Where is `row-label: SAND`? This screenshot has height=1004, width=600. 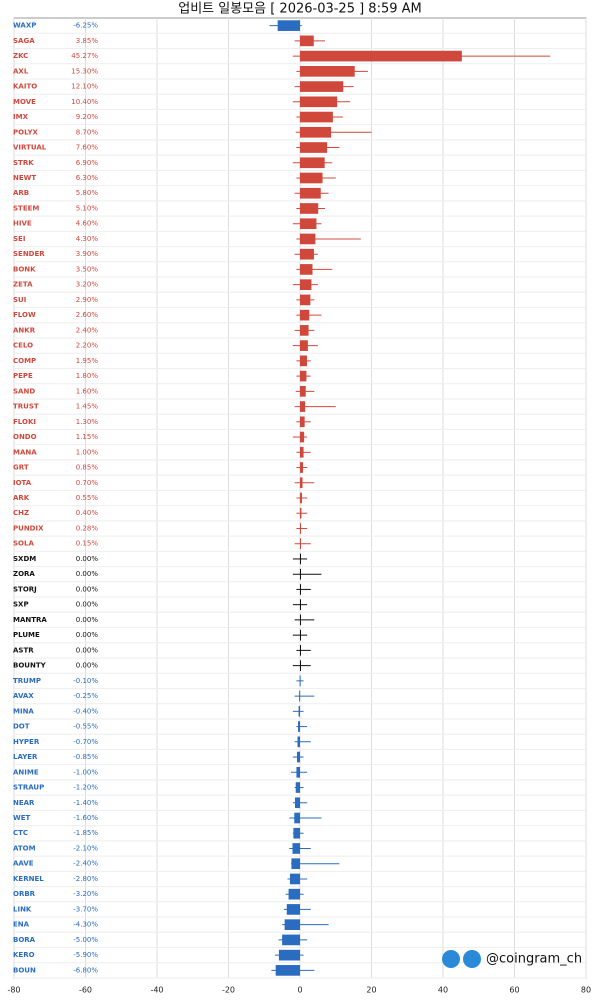
row-label: SAND is located at coordinates (24, 391).